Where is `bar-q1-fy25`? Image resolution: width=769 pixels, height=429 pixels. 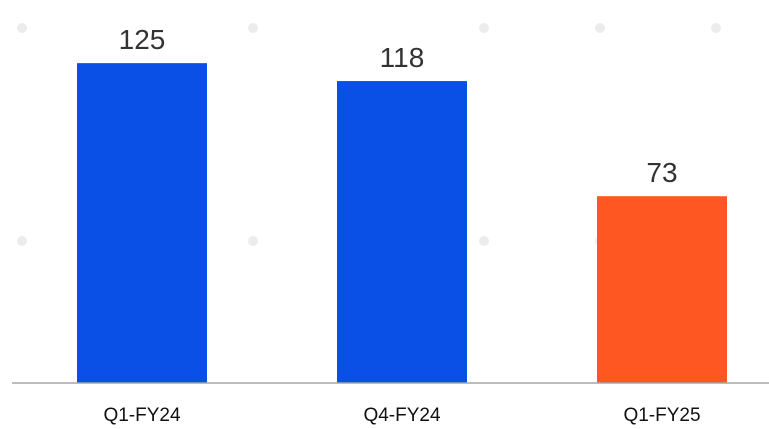 bar-q1-fy25 is located at coordinates (662, 289).